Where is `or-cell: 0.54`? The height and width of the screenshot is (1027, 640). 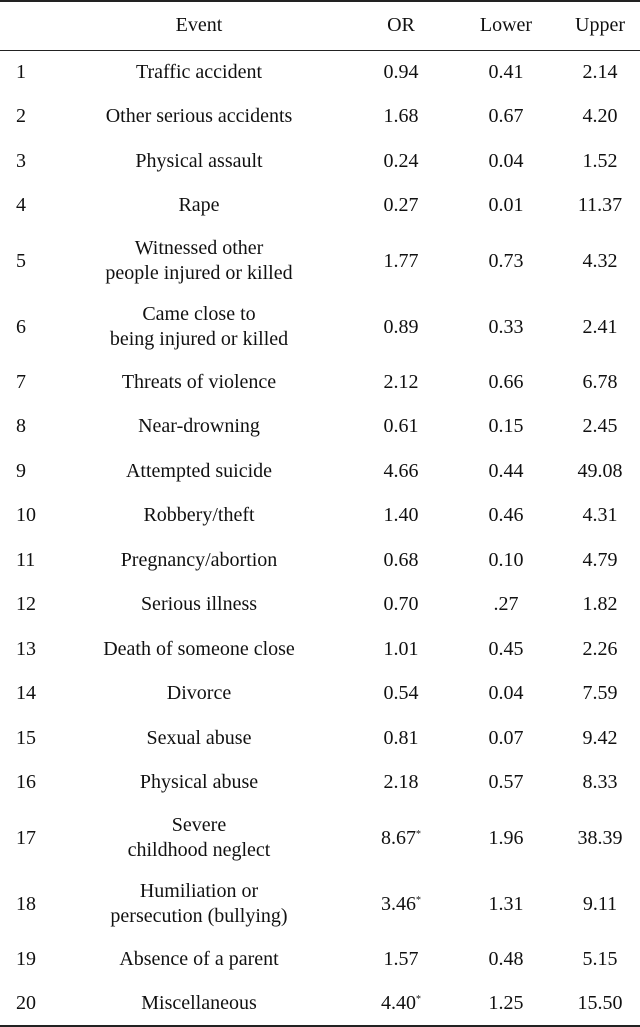 or-cell: 0.54 is located at coordinates (401, 694).